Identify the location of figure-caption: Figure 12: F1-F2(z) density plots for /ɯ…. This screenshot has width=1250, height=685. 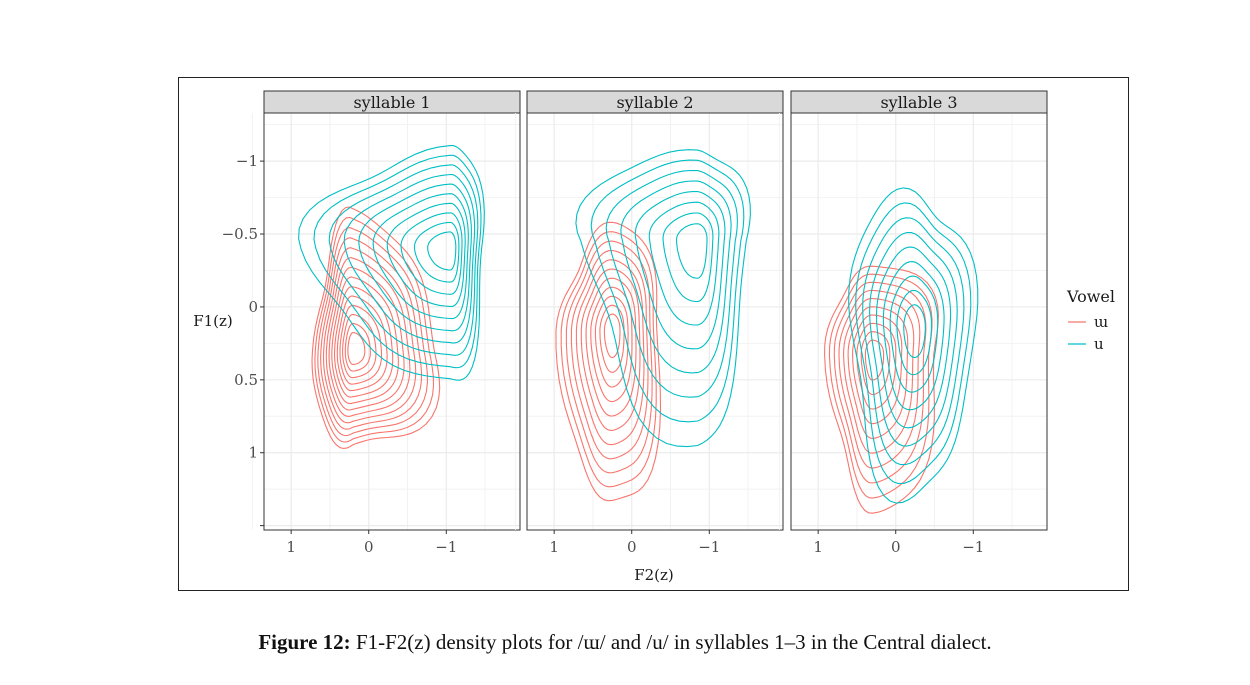
(625, 642).